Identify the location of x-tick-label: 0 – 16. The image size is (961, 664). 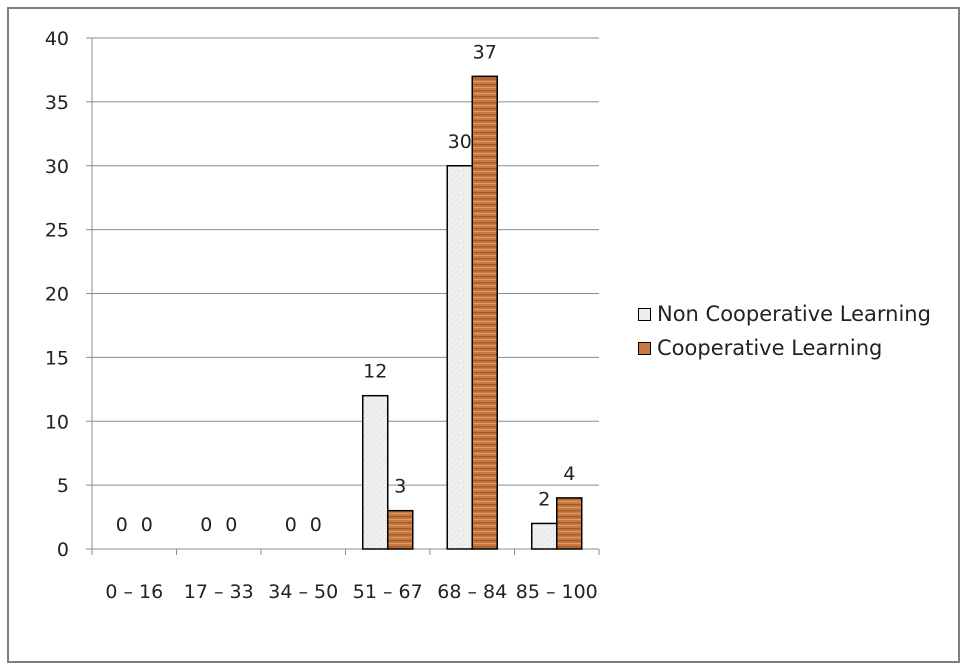
(134, 592).